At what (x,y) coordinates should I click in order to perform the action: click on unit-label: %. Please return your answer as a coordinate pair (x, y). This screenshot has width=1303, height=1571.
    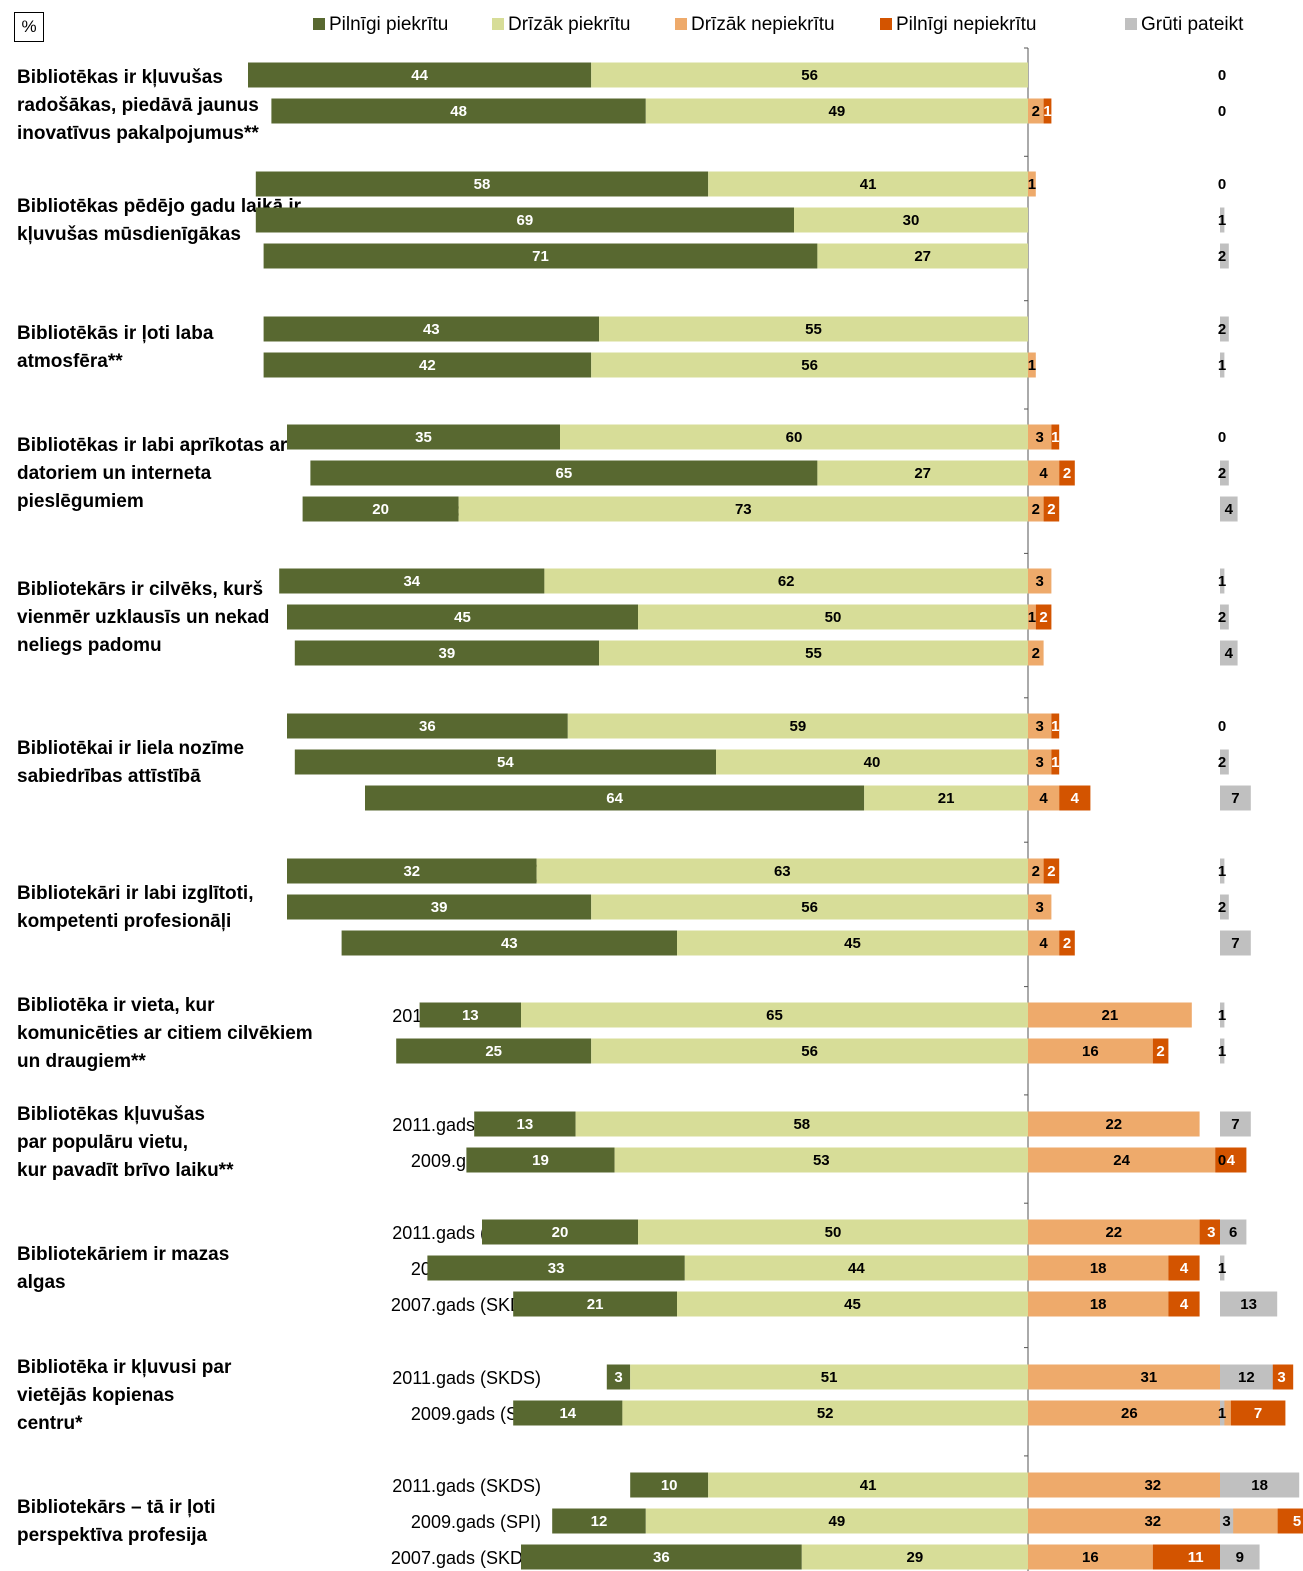
    Looking at the image, I should click on (29, 27).